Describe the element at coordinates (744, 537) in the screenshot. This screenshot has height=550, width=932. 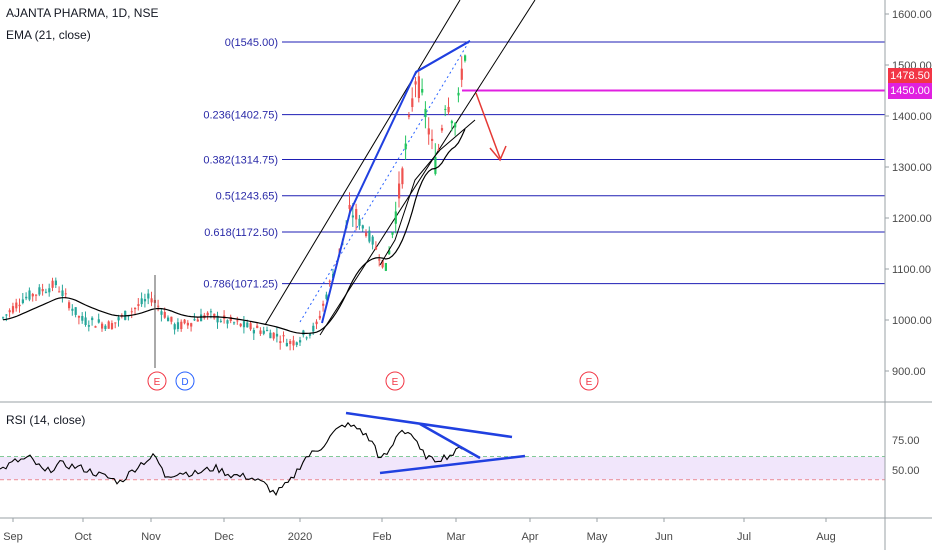
I see `time-tick-label: Jul` at that location.